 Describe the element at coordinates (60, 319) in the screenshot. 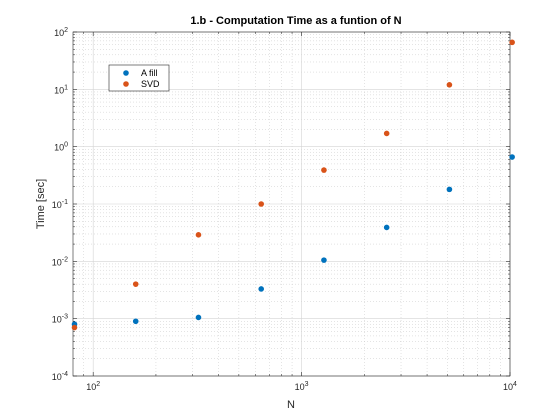

I see `y-tick-label: 10⁻³` at that location.